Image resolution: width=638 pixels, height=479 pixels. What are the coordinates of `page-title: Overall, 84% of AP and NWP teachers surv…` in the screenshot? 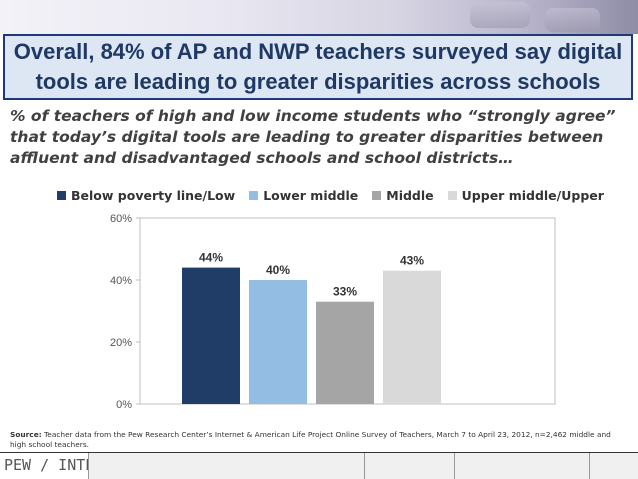 It's located at (318, 66).